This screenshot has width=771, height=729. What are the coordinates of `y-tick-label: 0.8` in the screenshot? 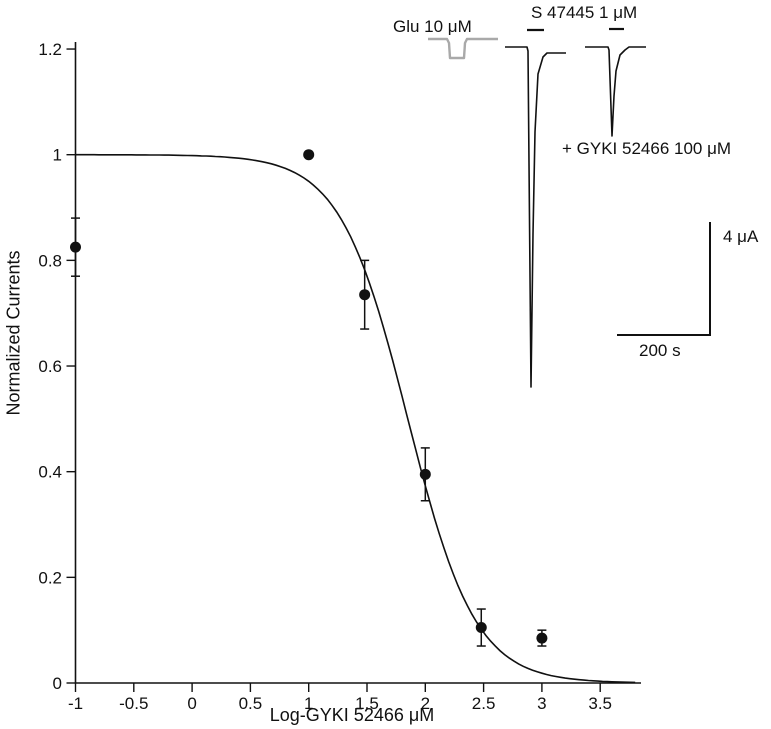 It's located at (50, 260).